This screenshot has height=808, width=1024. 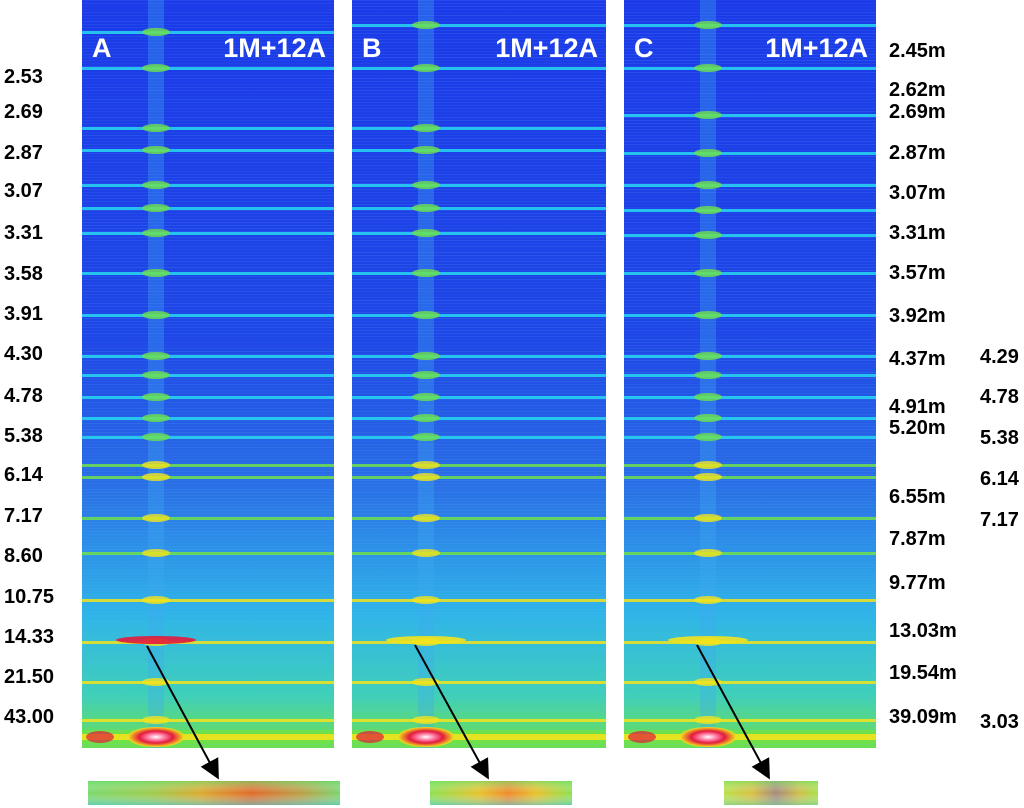 I want to click on left-label: 4.78, so click(x=23, y=396).